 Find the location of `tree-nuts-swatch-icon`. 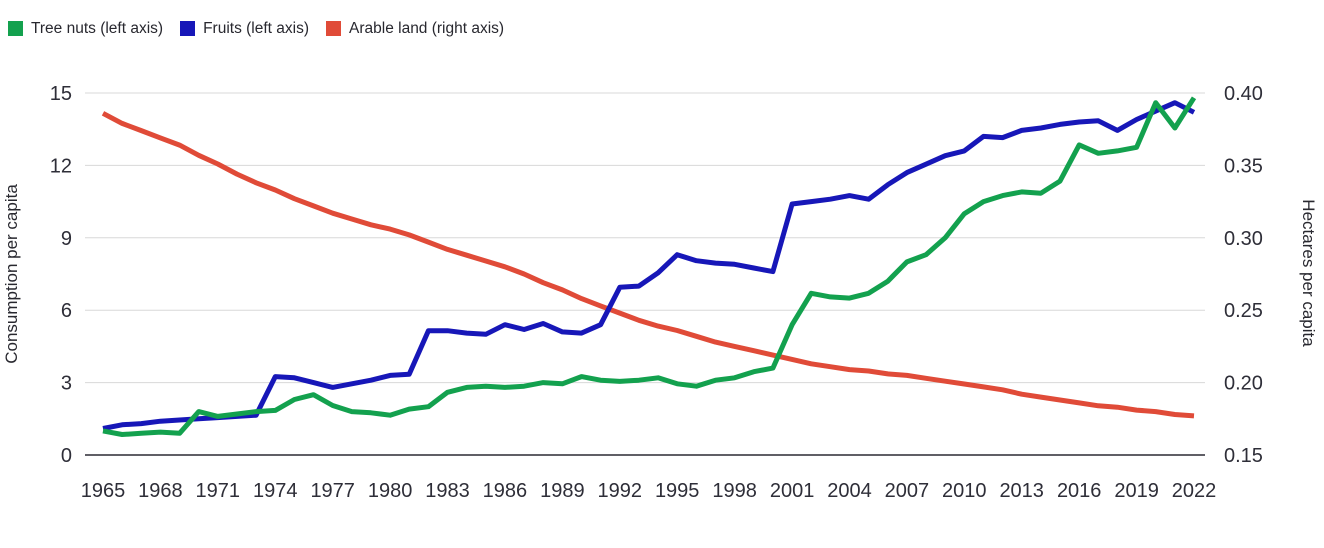

tree-nuts-swatch-icon is located at coordinates (15, 28).